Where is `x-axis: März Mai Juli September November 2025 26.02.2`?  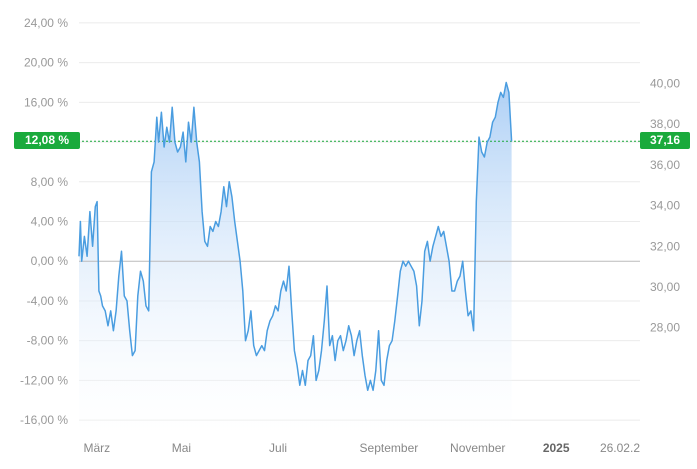
x-axis: März Mai Juli September November 2025 26.02.2 is located at coordinates (362, 448).